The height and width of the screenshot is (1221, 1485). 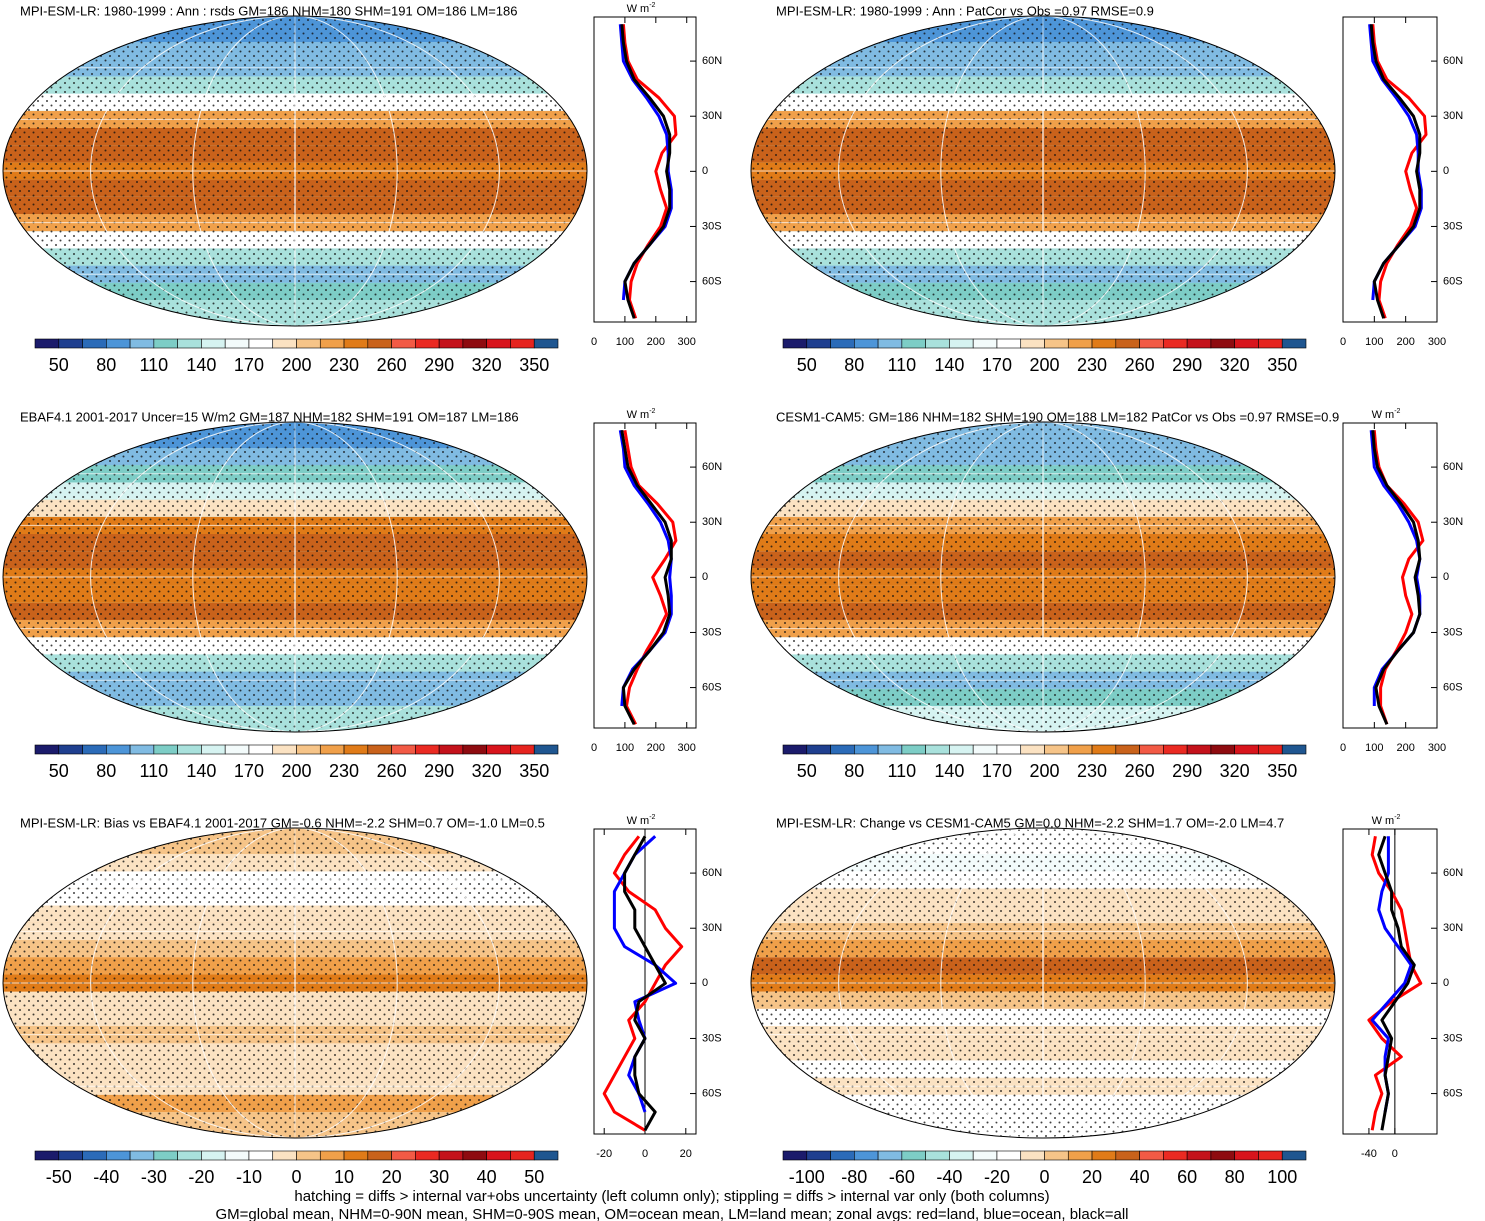 I want to click on y-tick-label: 60S, so click(x=712, y=1093).